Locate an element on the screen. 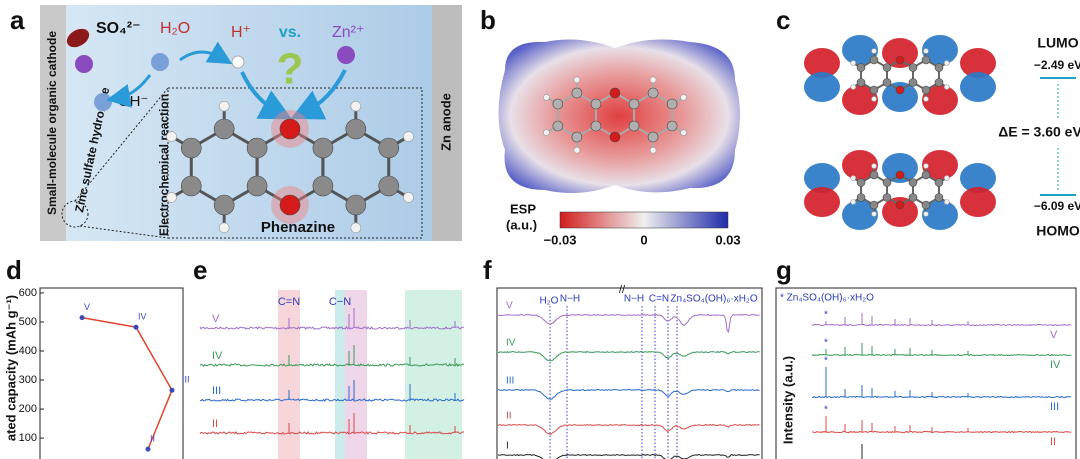 The image size is (1080, 459). reaction-label: Electrochemical reaction is located at coordinates (164, 165).